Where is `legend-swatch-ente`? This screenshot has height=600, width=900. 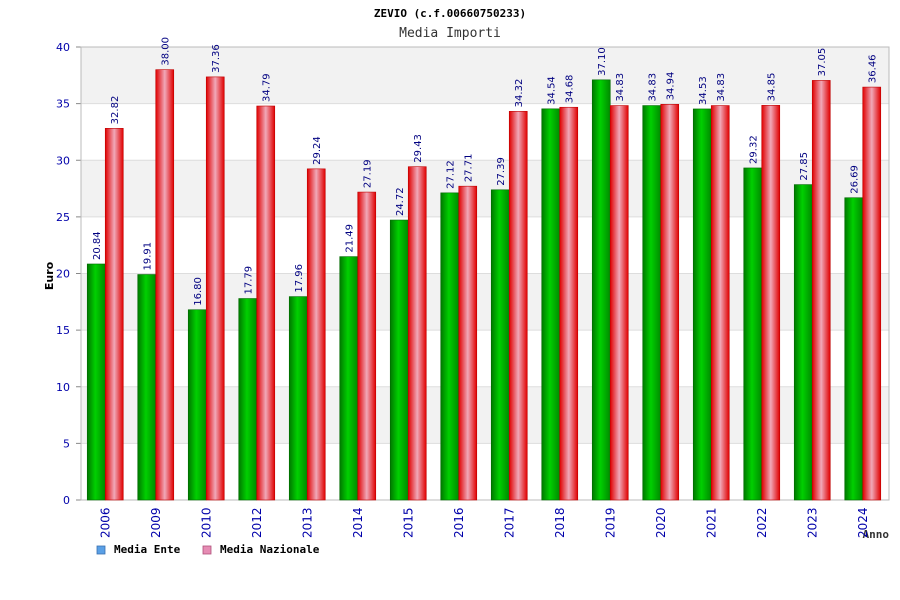
legend-swatch-ente is located at coordinates (101, 550).